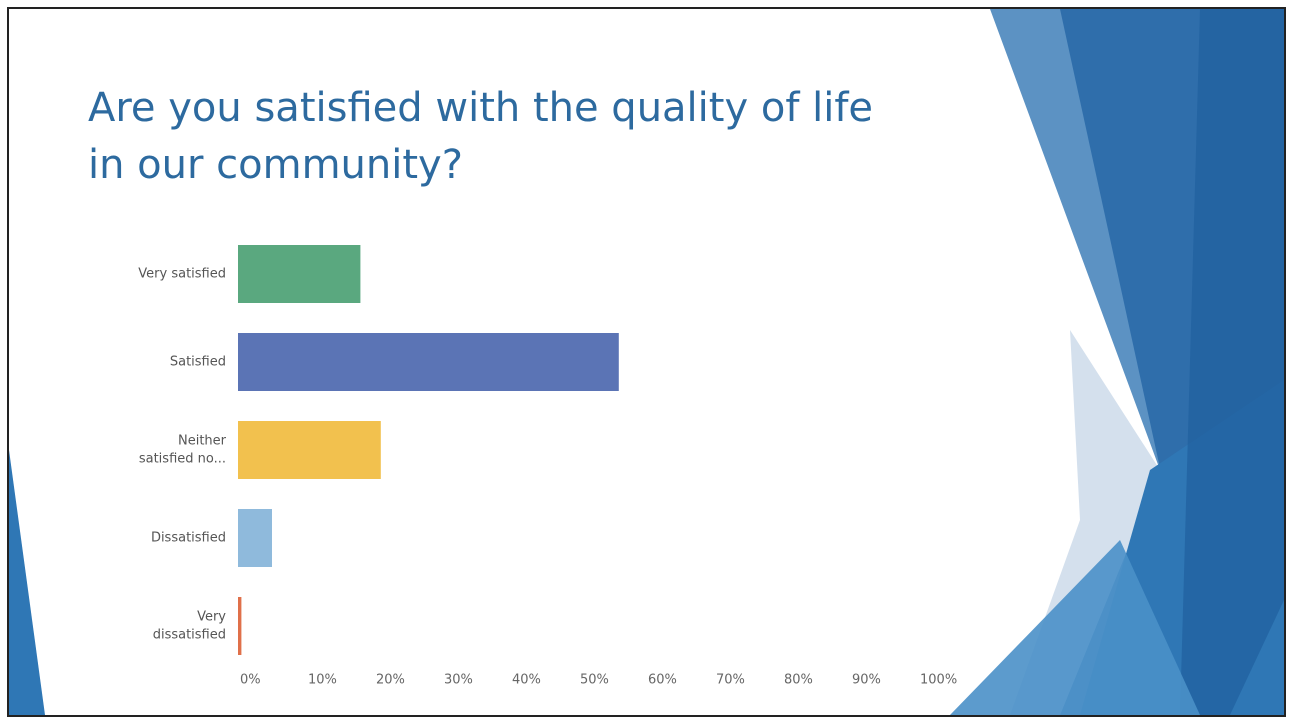  I want to click on x-tick-label: 70%, so click(730, 680).